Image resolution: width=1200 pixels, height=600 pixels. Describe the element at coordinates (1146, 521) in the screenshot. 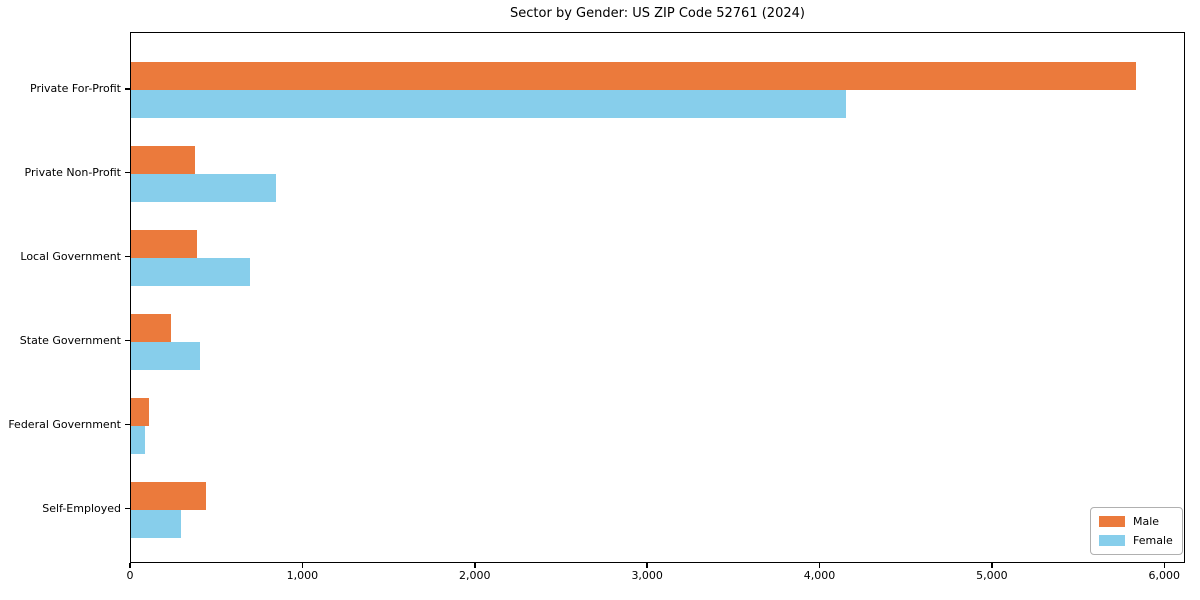

I see `legend-label: Male` at that location.